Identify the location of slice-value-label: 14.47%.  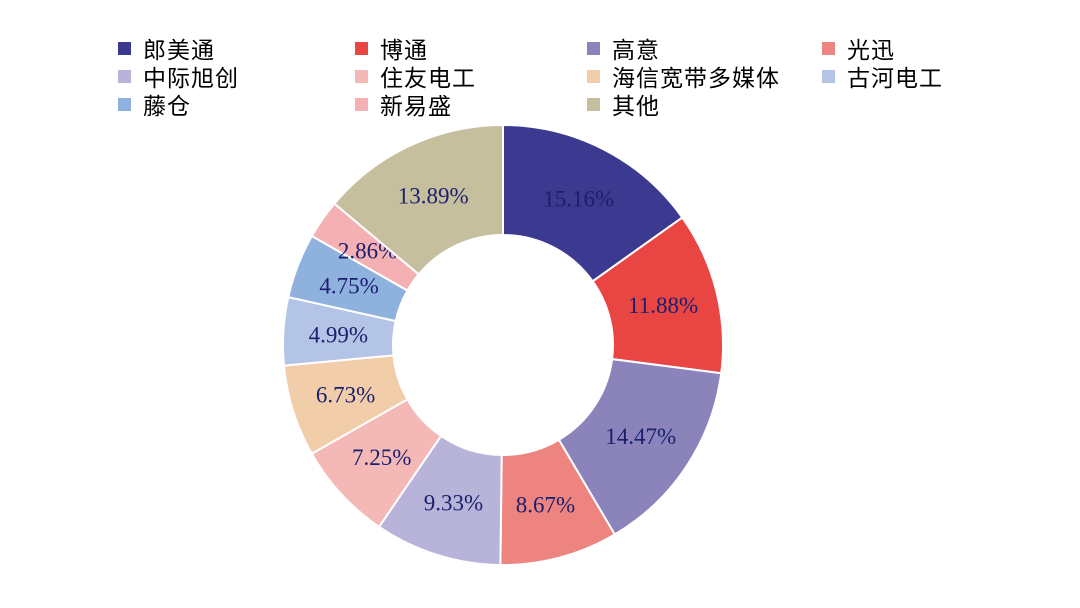
(640, 436).